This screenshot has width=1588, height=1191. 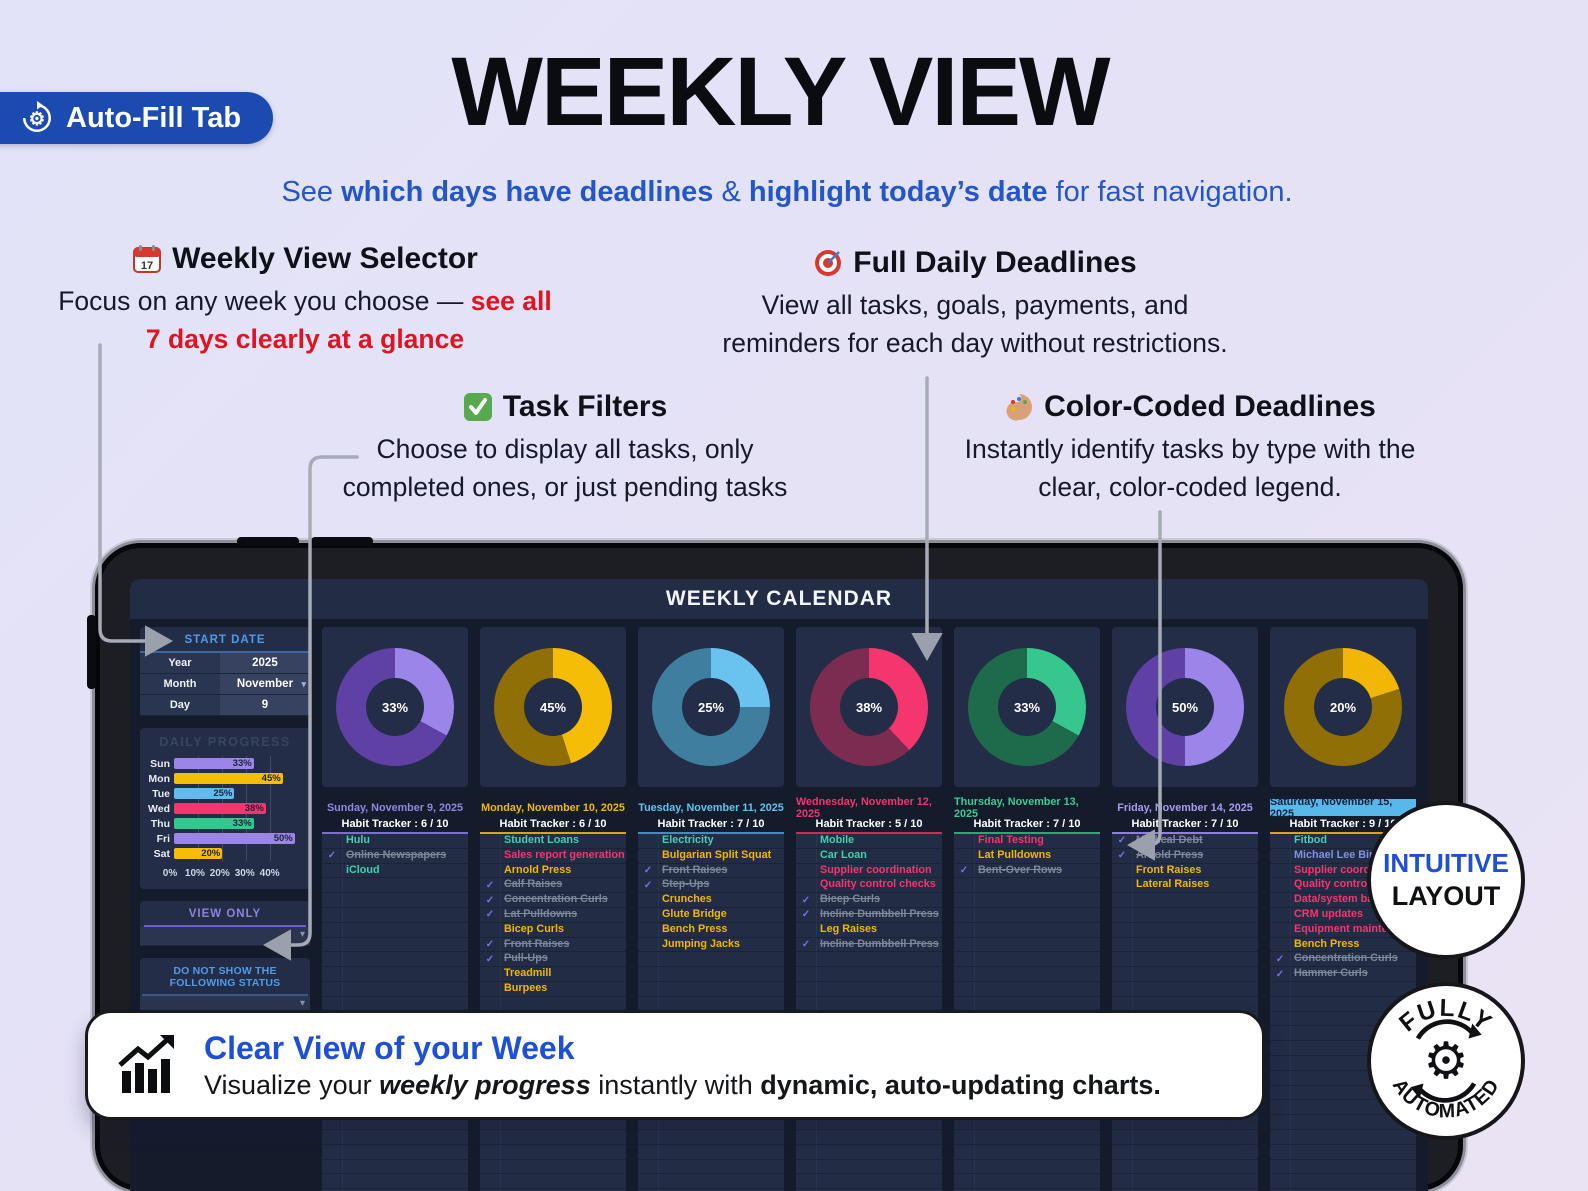 I want to click on task-row: ✓ Pull-Ups, so click(x=553, y=960).